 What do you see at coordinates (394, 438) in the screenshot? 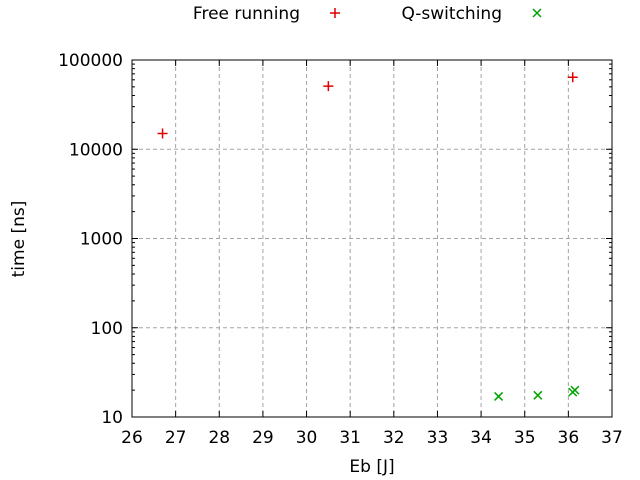
I see `x-tick-label: 32` at bounding box center [394, 438].